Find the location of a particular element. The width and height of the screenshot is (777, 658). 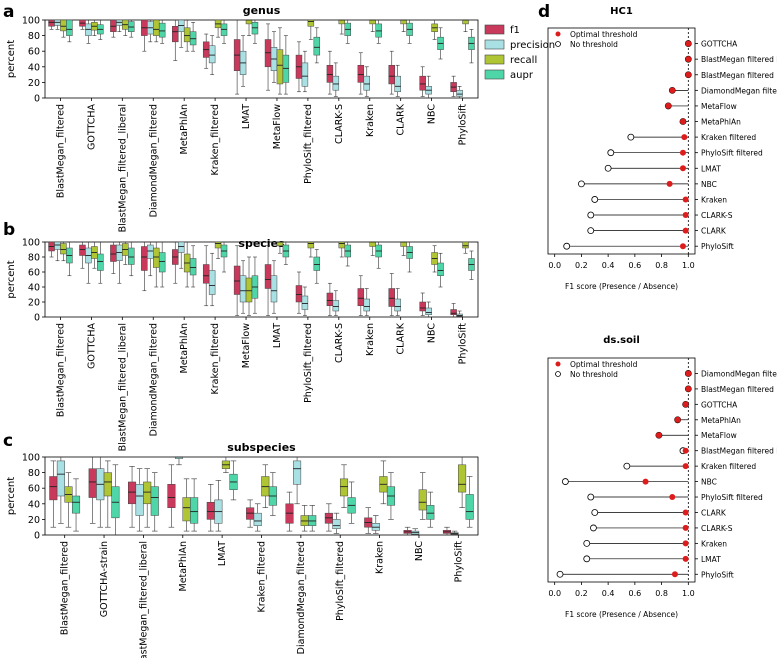

category-label: Kraken_filtered is located at coordinates (262, 577).